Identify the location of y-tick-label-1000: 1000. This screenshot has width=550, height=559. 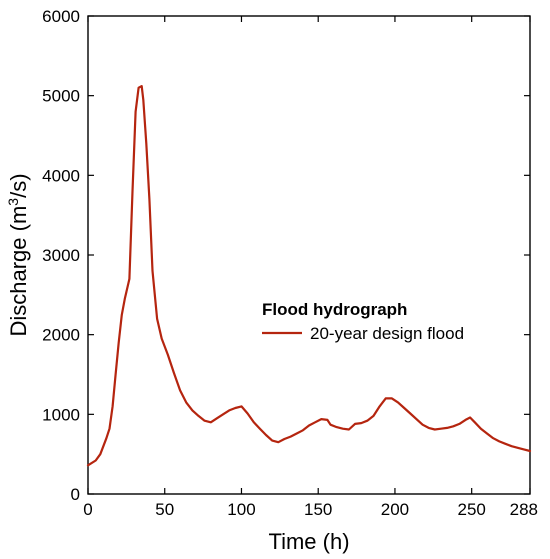
(61, 414).